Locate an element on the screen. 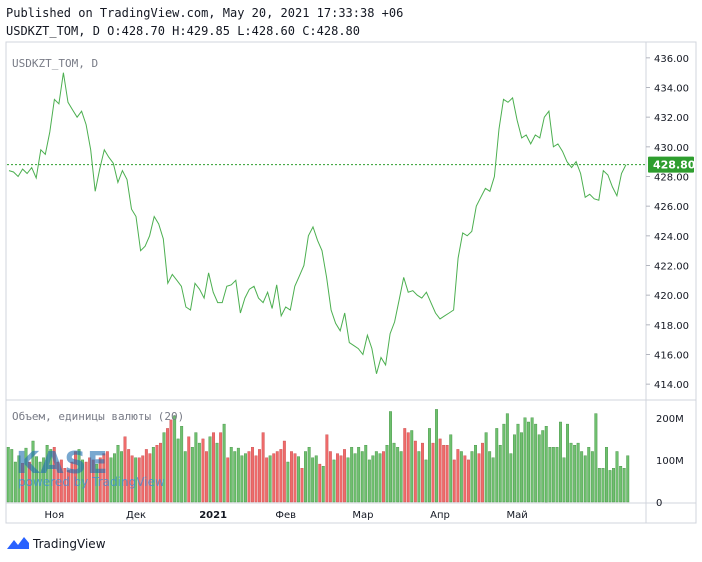 This screenshot has width=702, height=562. price-tick-label: 436.00 is located at coordinates (671, 59).